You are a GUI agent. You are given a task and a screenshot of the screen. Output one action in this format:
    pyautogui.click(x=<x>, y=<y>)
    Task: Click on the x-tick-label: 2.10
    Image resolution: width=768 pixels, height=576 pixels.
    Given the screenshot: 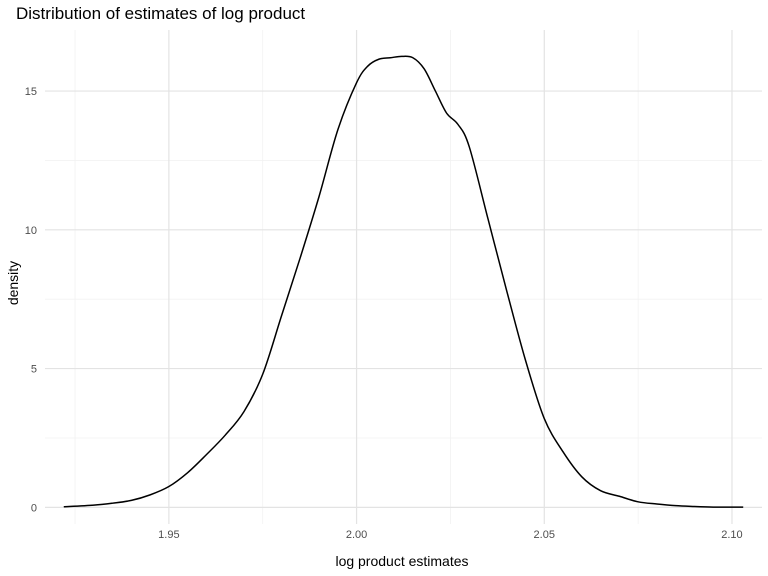 What is the action you would take?
    pyautogui.click(x=731, y=535)
    